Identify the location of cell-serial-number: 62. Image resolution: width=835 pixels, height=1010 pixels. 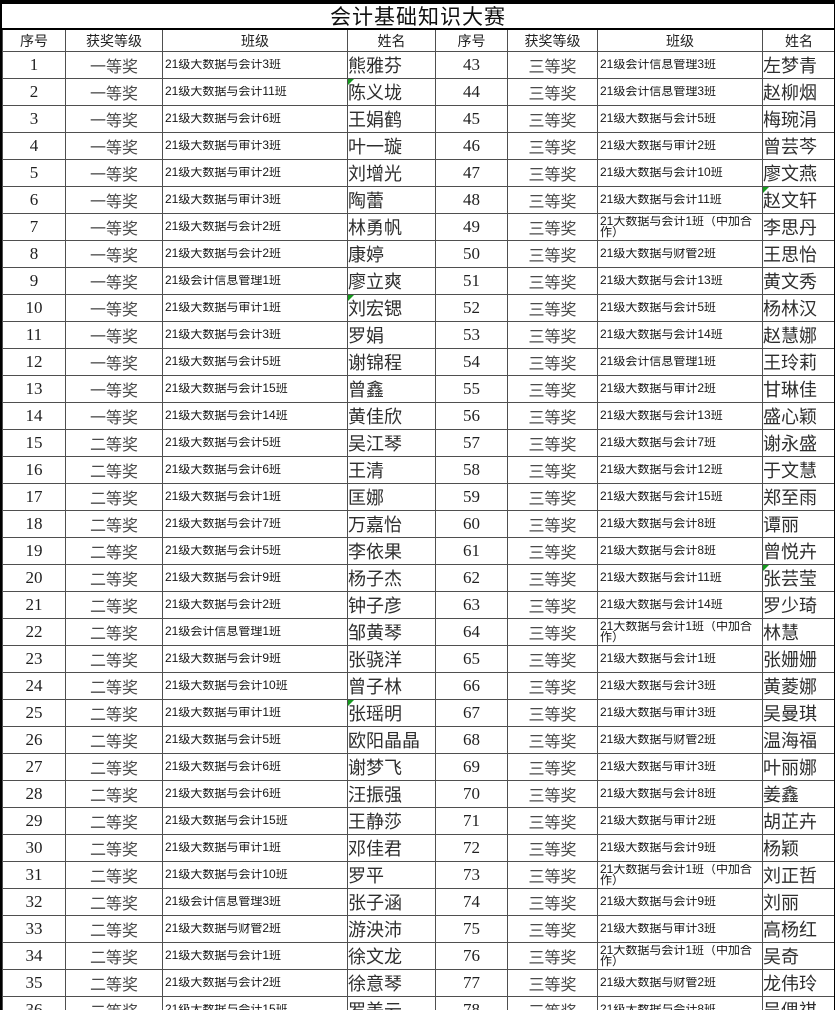
(471, 578).